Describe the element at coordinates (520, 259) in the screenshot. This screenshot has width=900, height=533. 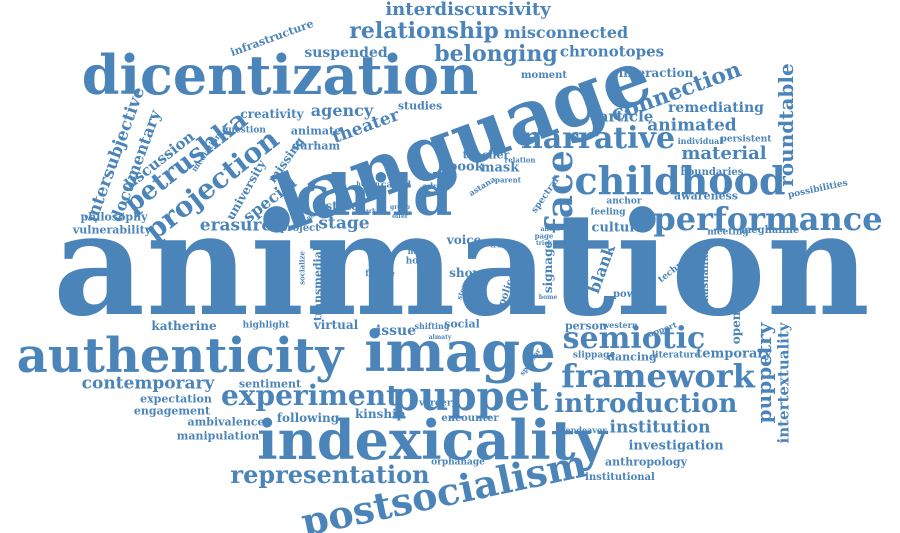
I see `word-sign: sign` at that location.